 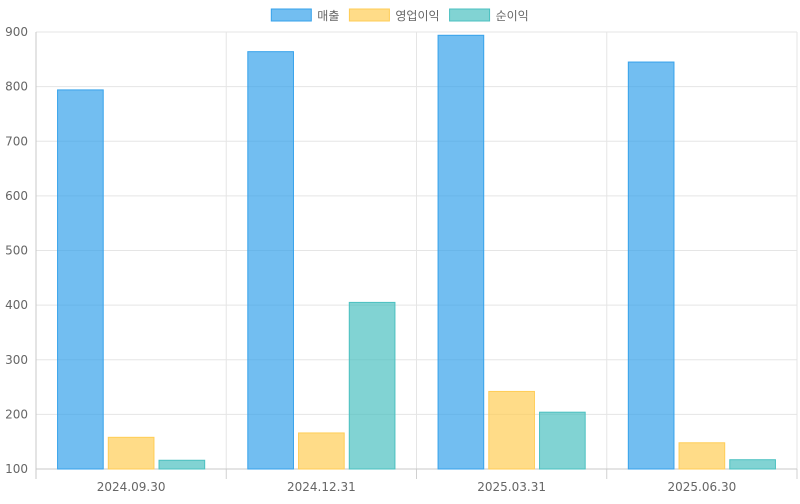 What do you see at coordinates (16, 469) in the screenshot?
I see `y-tick-label: 100` at bounding box center [16, 469].